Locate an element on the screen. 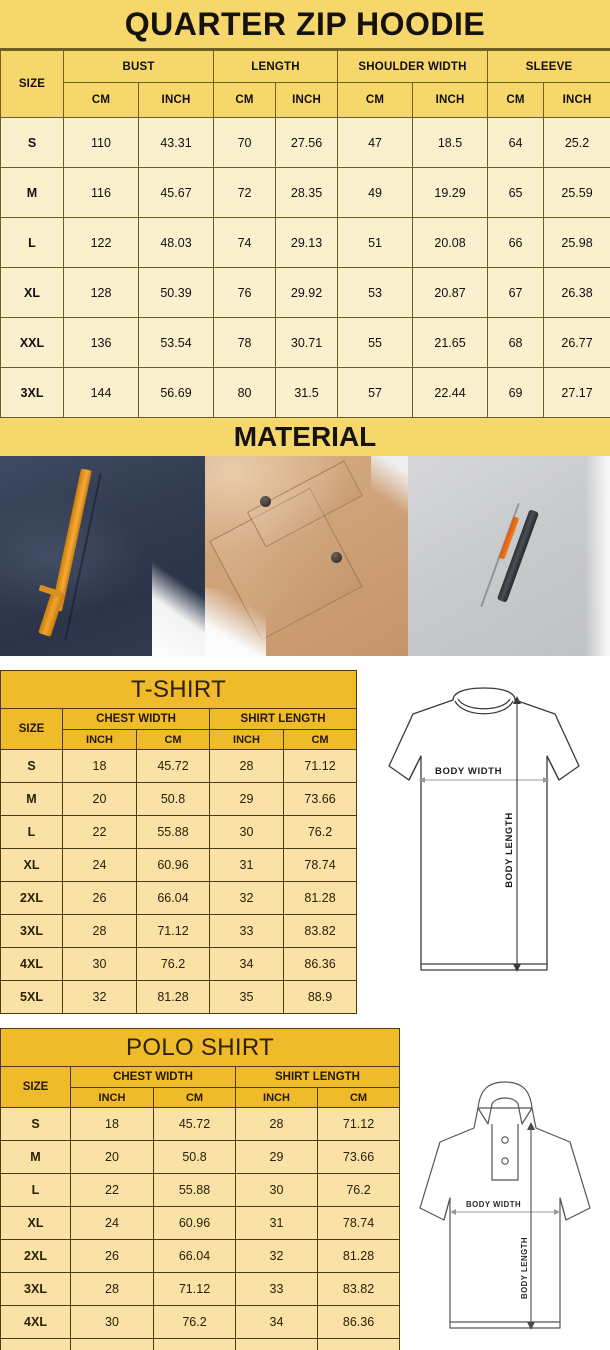 This screenshot has width=610, height=1350. table-row: XL 24 60.96 31 78.74 is located at coordinates (179, 865).